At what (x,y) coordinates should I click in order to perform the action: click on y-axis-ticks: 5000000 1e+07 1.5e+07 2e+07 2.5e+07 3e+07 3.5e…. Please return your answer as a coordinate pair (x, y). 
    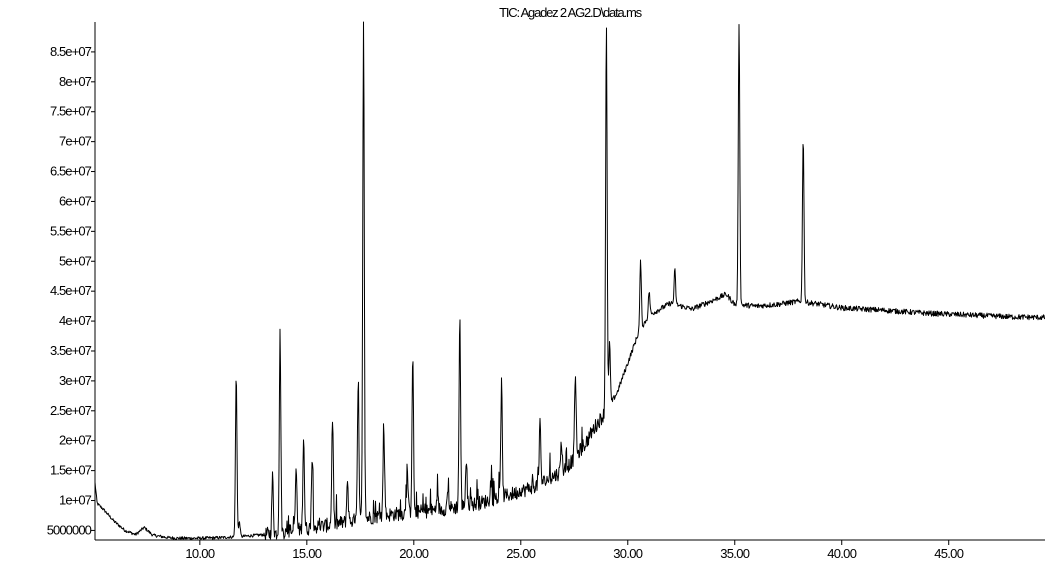
    Looking at the image, I should click on (71, 290).